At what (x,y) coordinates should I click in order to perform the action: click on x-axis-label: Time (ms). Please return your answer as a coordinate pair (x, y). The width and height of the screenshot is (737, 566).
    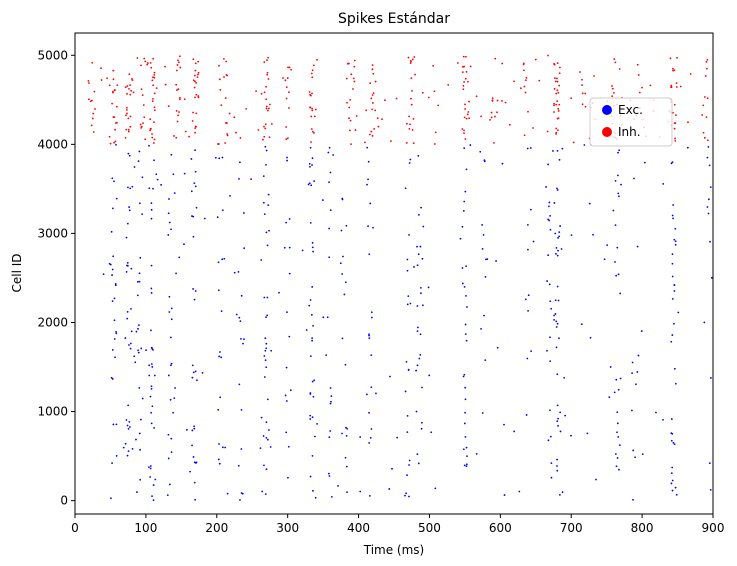
    Looking at the image, I should click on (394, 550).